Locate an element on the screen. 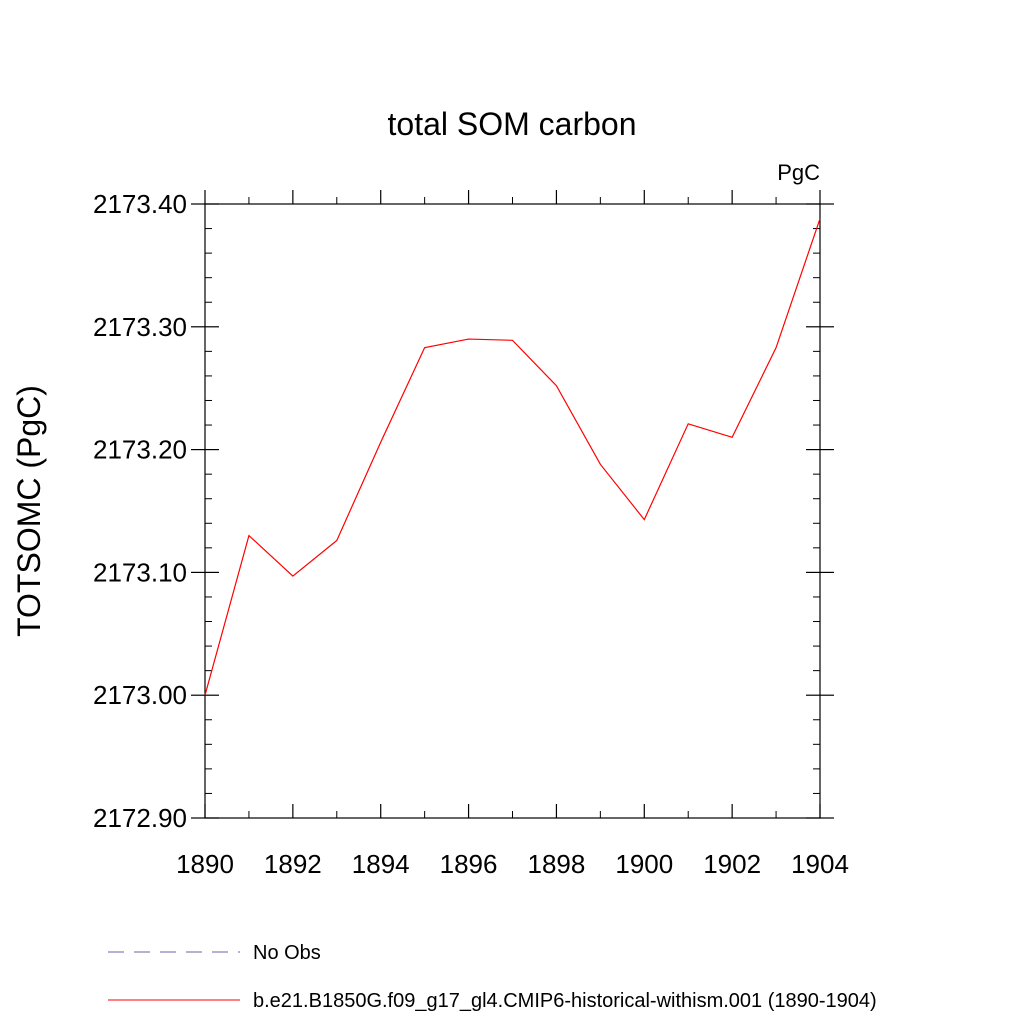  x-tick-label: 1898 is located at coordinates (557, 864).